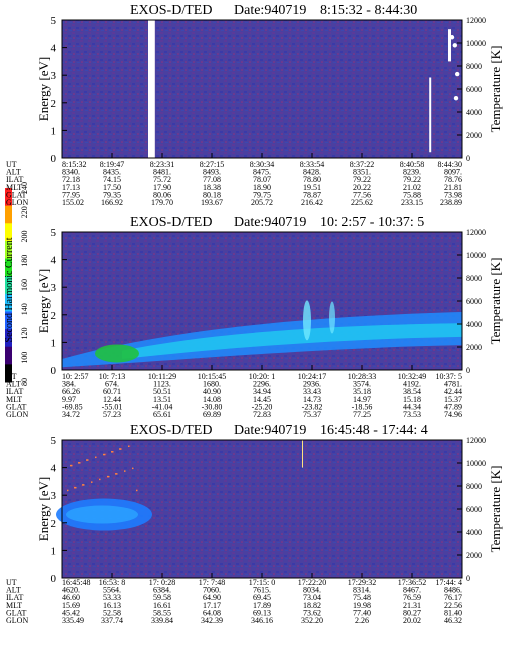 This screenshot has height=649, width=505. Describe the element at coordinates (14, 391) in the screenshot. I see `row-label: ILAT` at that location.